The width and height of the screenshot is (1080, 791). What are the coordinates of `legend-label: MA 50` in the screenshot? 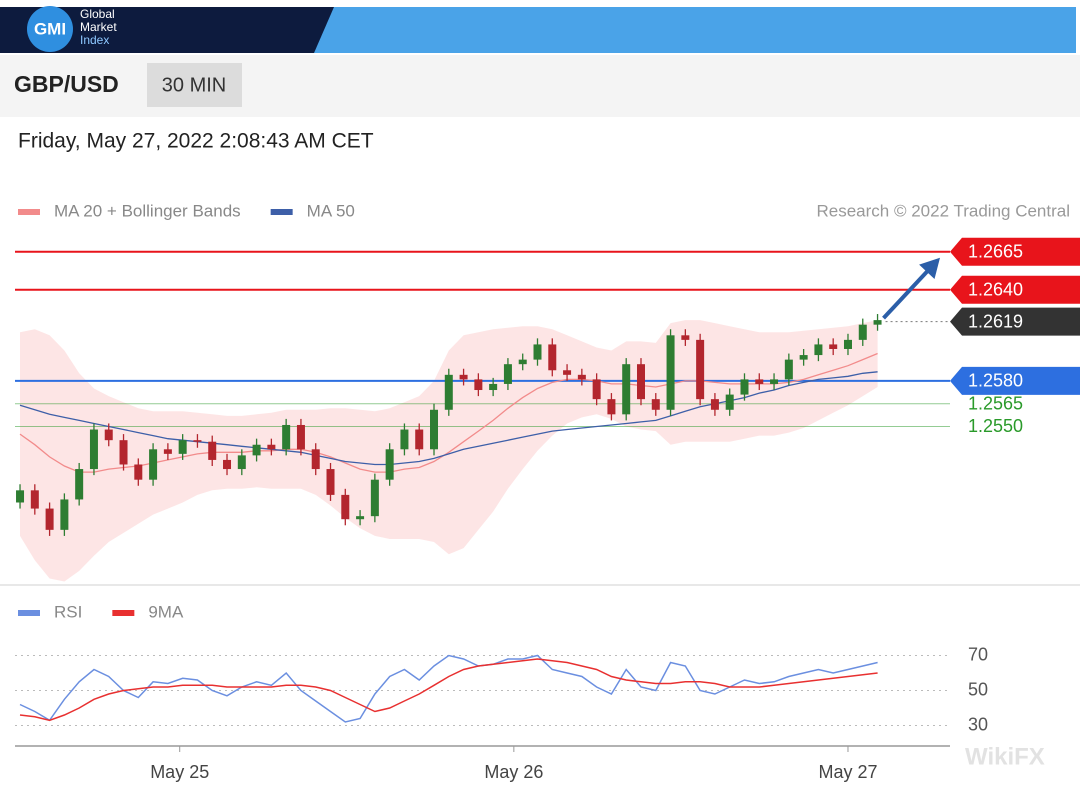 It's located at (331, 210).